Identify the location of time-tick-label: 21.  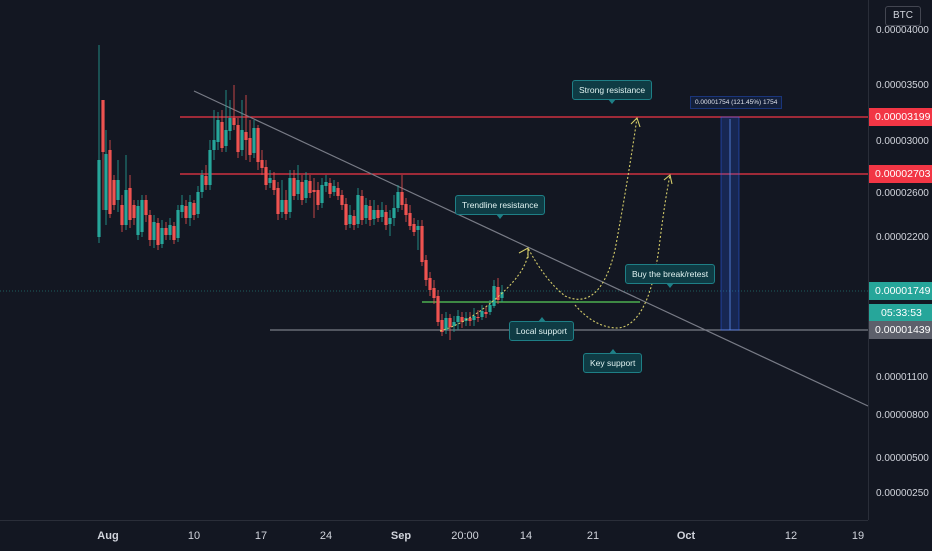
(593, 536).